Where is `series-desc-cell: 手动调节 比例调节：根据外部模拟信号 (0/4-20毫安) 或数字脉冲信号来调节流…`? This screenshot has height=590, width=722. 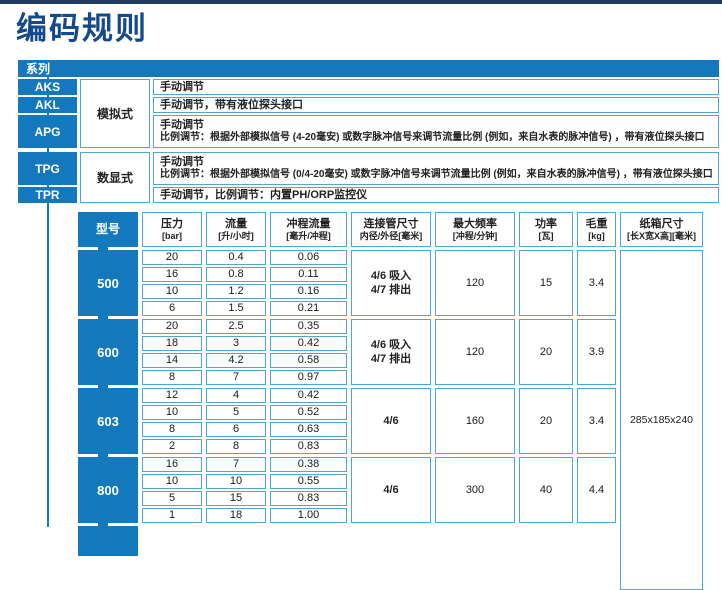 series-desc-cell: 手动调节 比例调节：根据外部模拟信号 (0/4-20毫安) 或数字脉冲信号来调节流… is located at coordinates (436, 168).